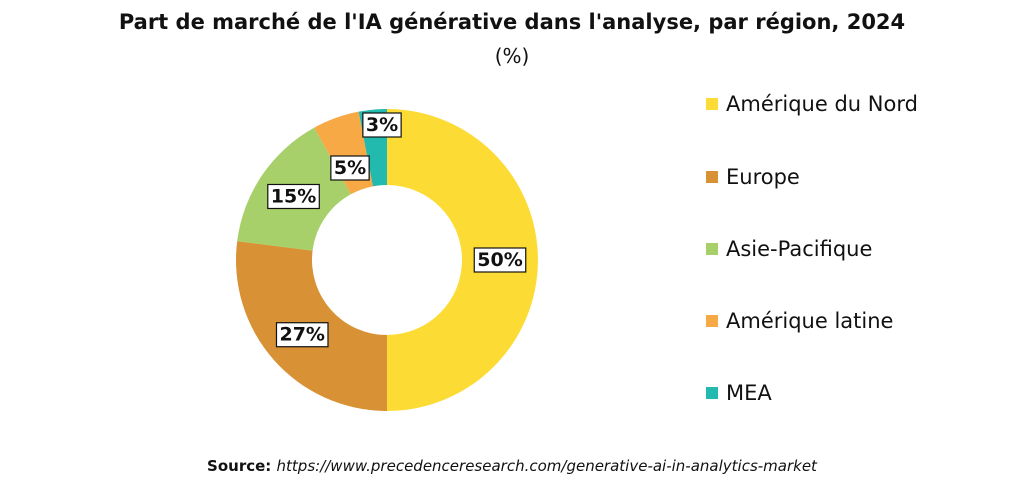  I want to click on legend-item-mea: MEA, so click(739, 393).